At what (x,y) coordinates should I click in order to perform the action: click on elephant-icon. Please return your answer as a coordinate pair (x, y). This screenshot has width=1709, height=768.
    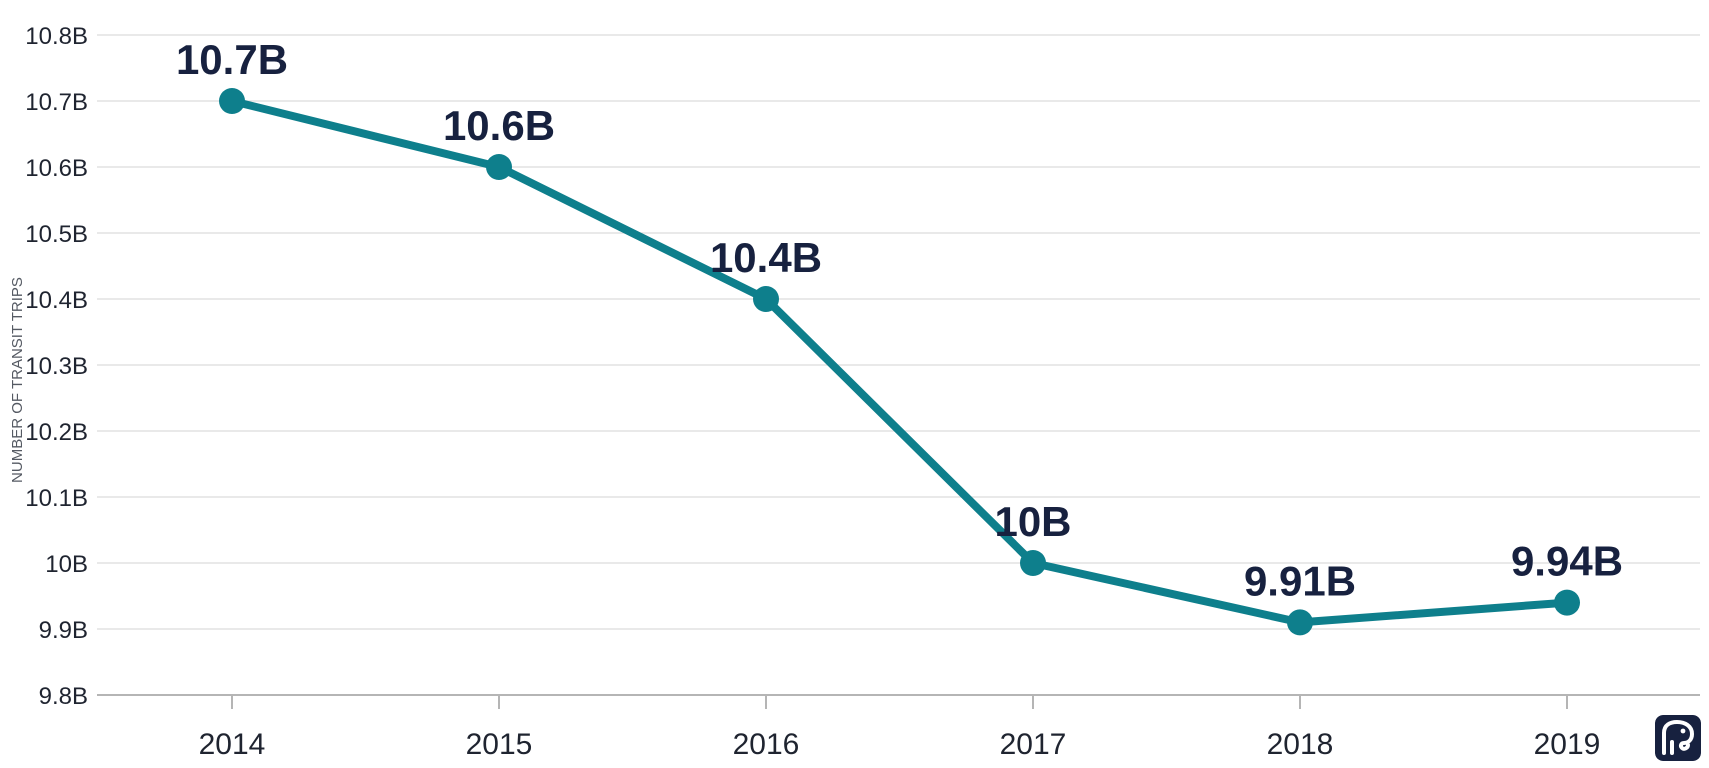
    Looking at the image, I should click on (1678, 738).